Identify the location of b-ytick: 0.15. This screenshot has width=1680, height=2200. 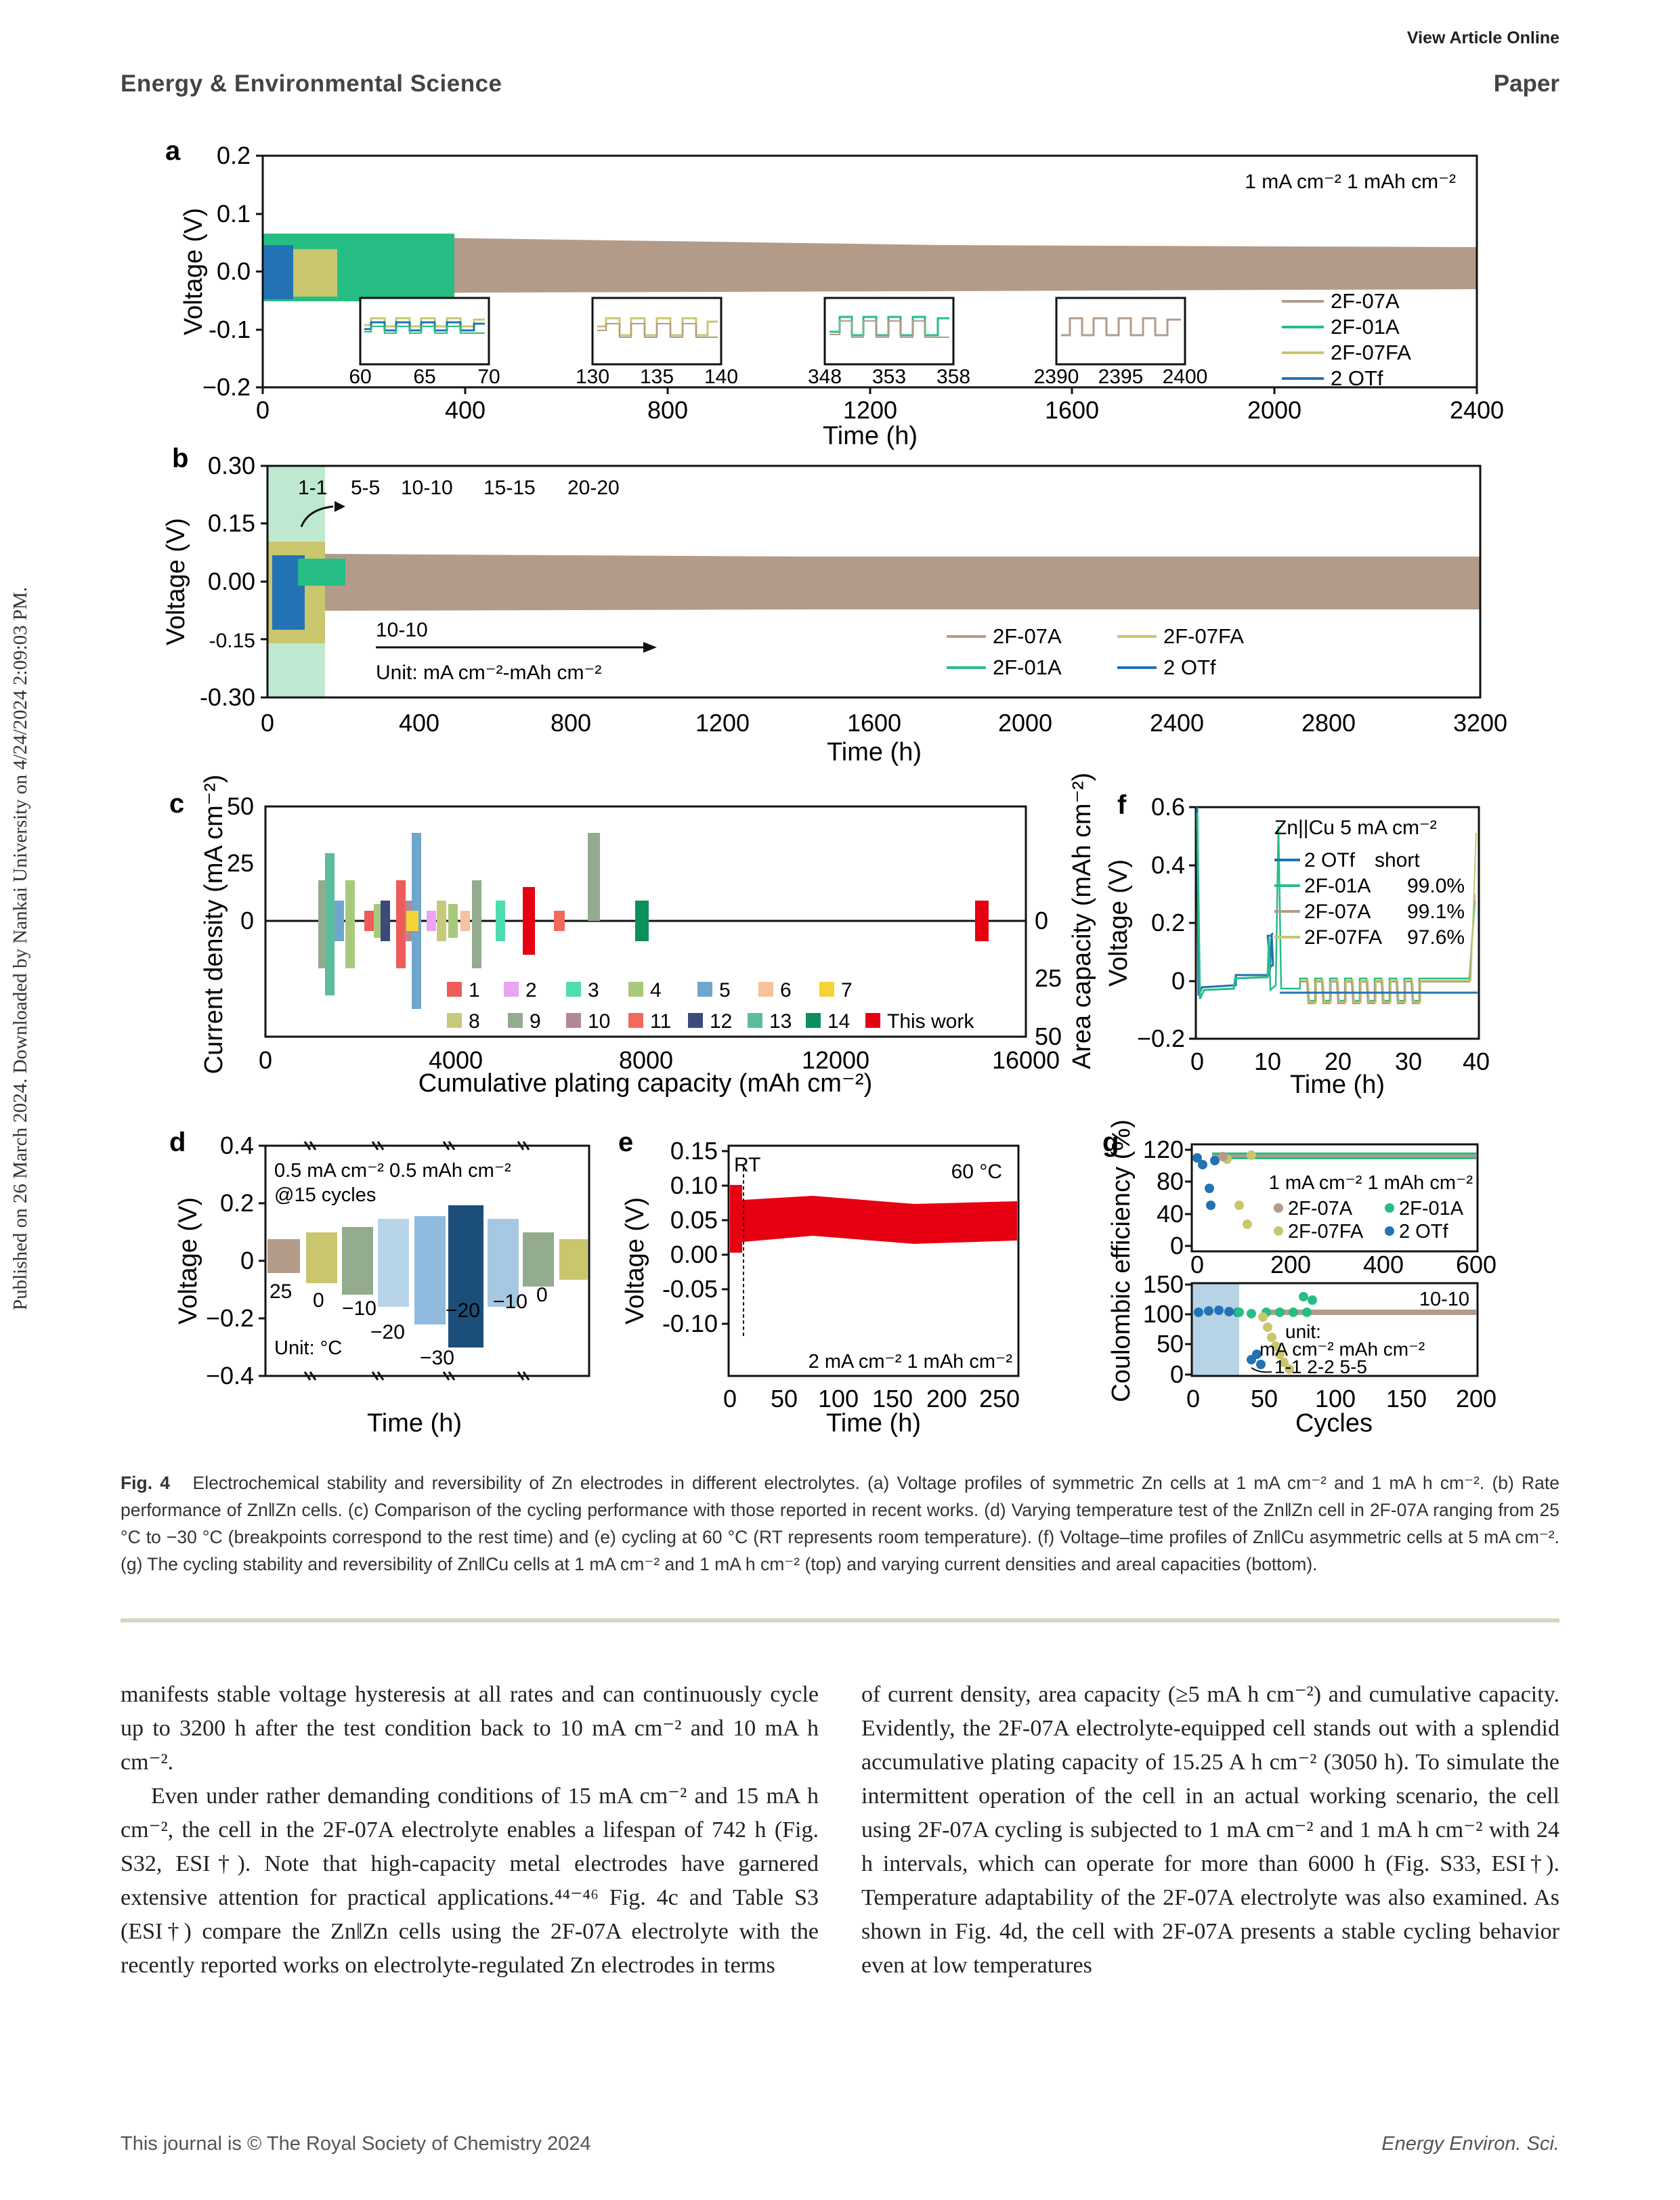
(232, 523).